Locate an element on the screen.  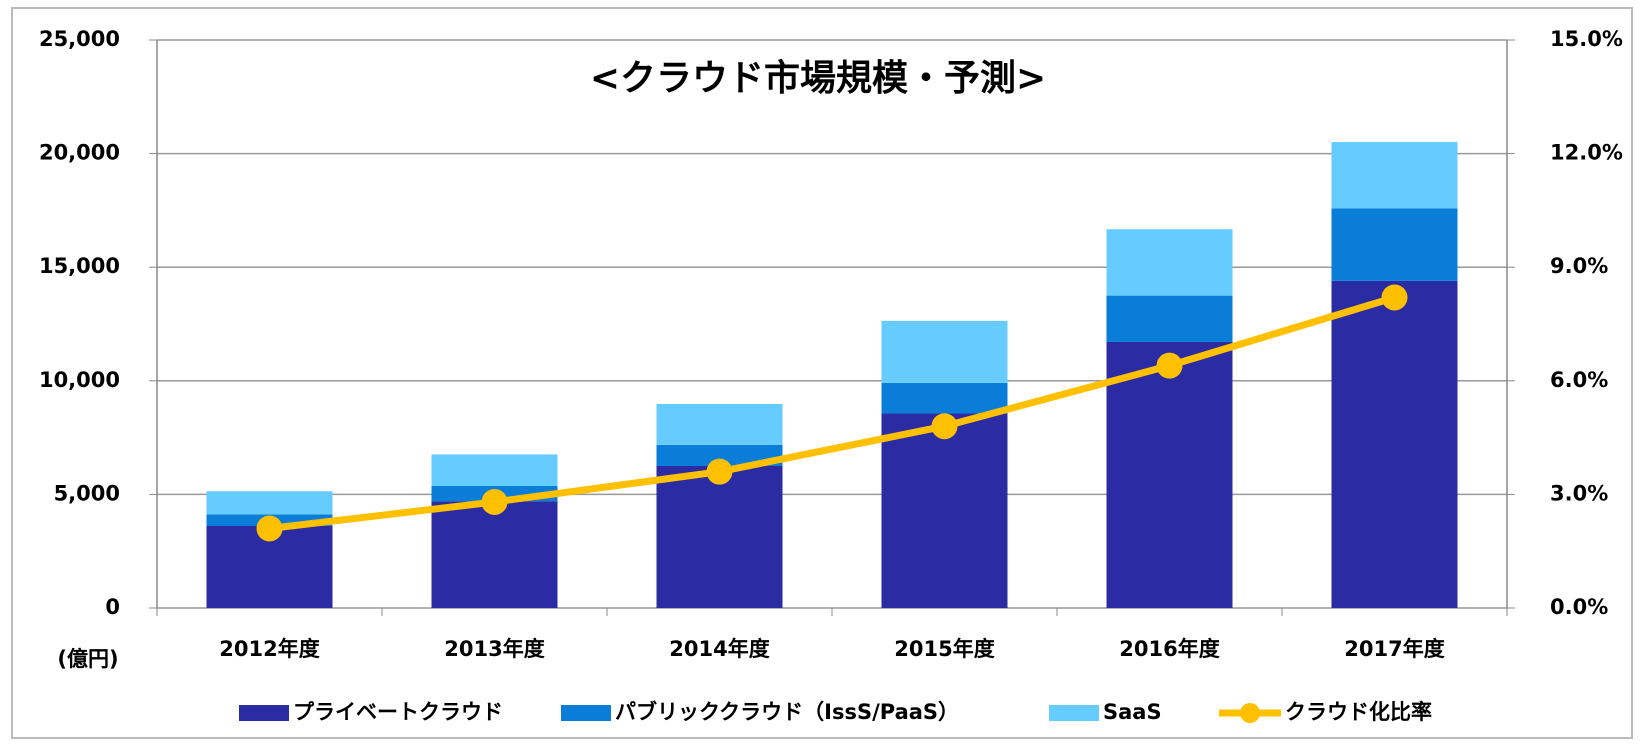
y-tick-label: 25,000 is located at coordinates (79, 39).